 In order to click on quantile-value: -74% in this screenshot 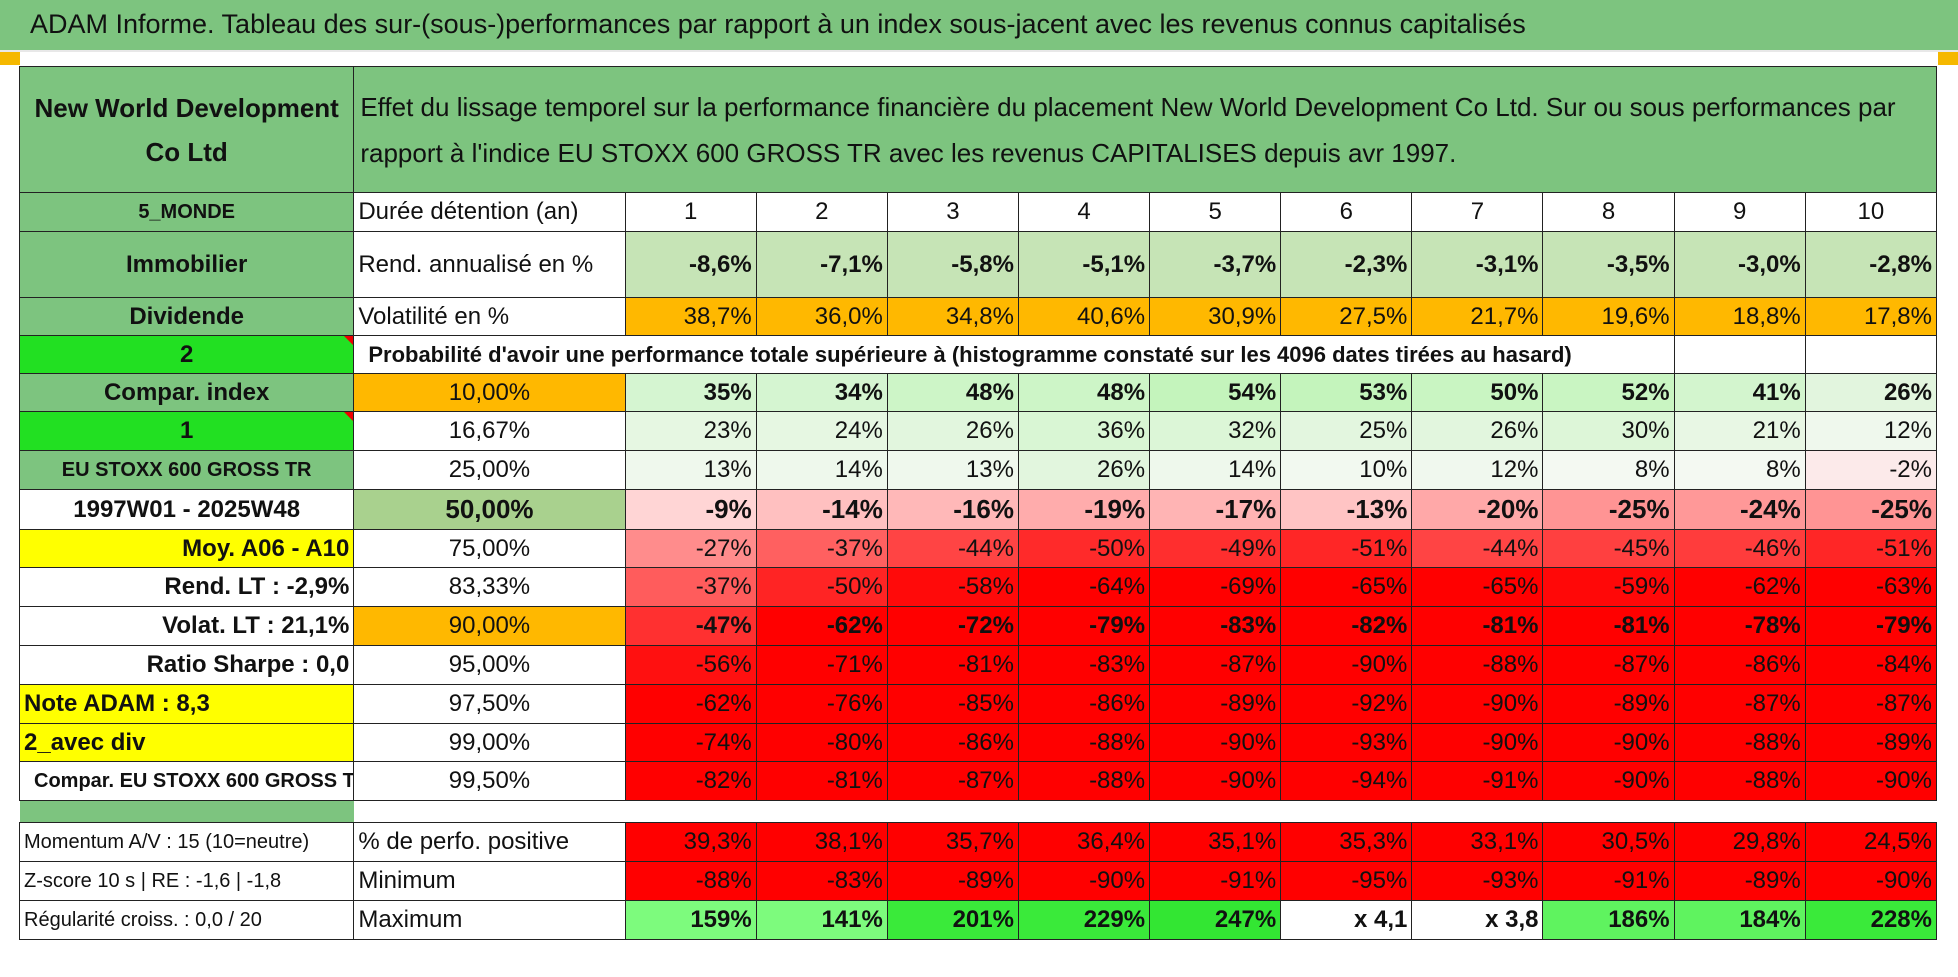, I will do `click(690, 742)`.